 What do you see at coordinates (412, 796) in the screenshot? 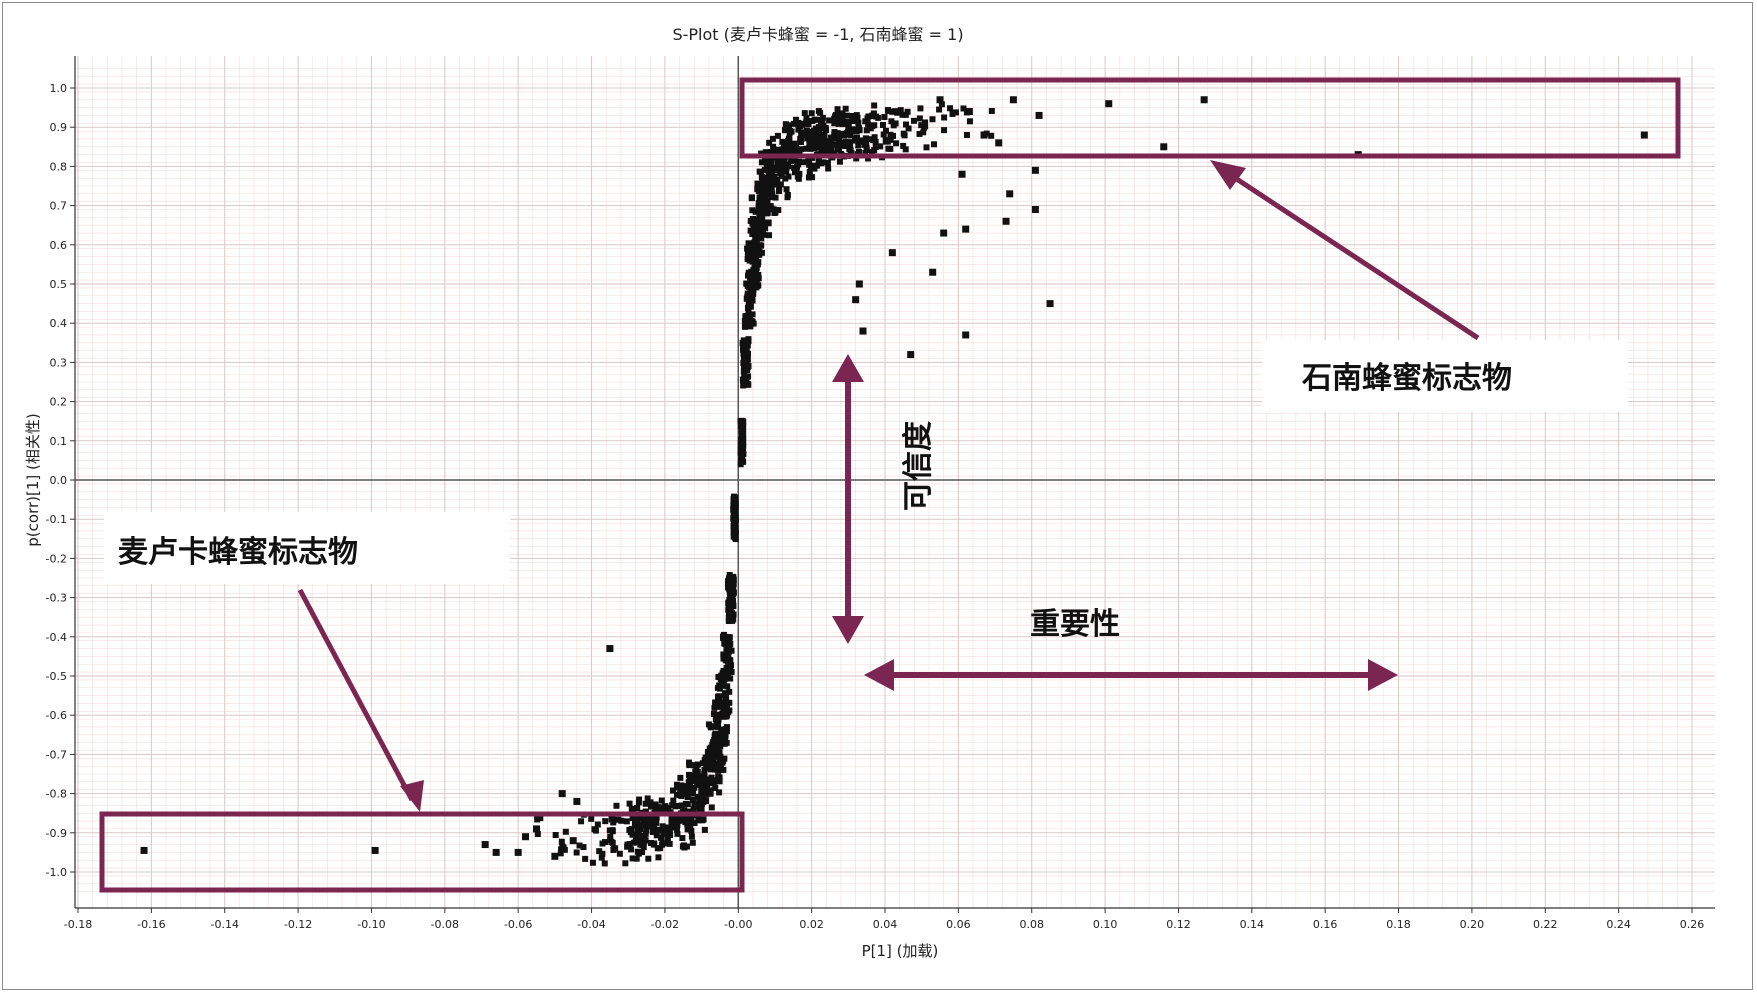
I see `manuka-arrowhead` at bounding box center [412, 796].